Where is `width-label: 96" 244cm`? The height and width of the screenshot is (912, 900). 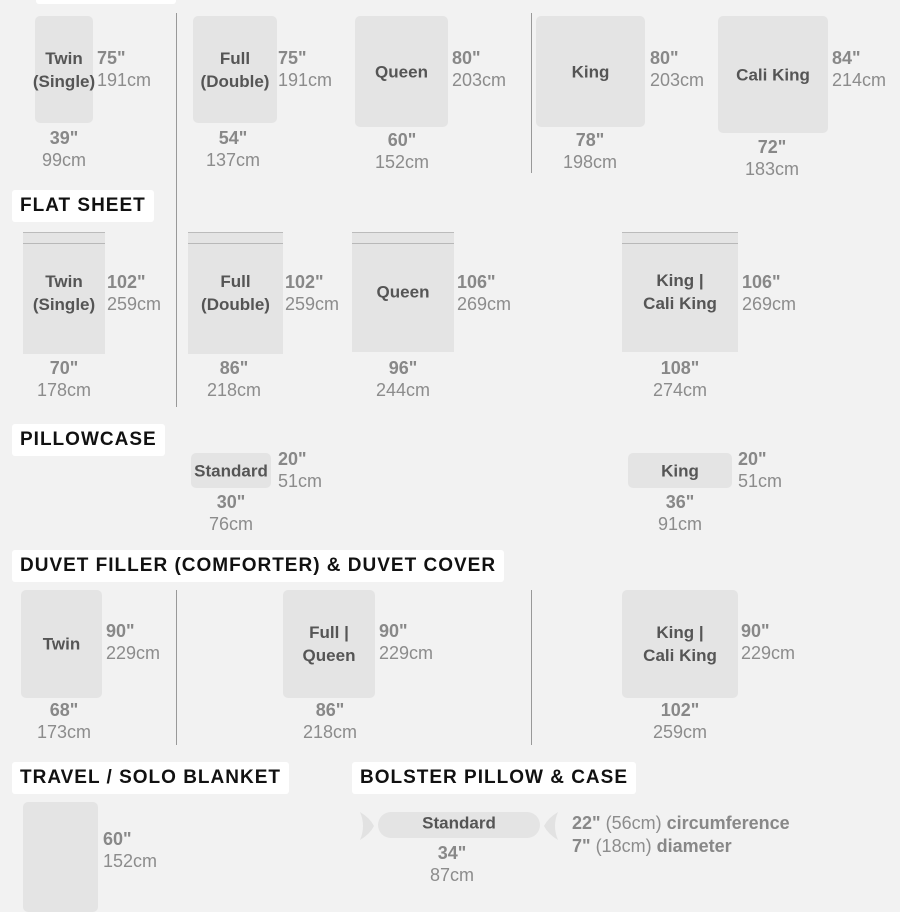
width-label: 96" 244cm is located at coordinates (403, 379).